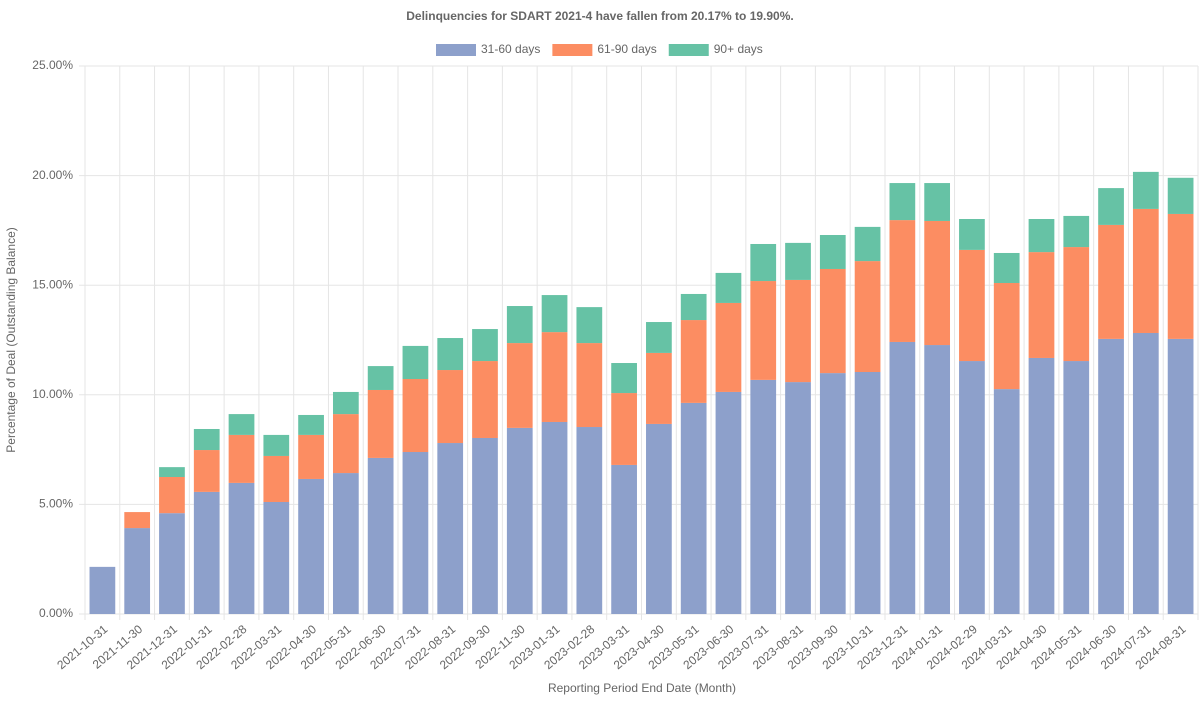 The height and width of the screenshot is (705, 1200). Describe the element at coordinates (52, 65) in the screenshot. I see `y-tick-label: 25.00%` at that location.